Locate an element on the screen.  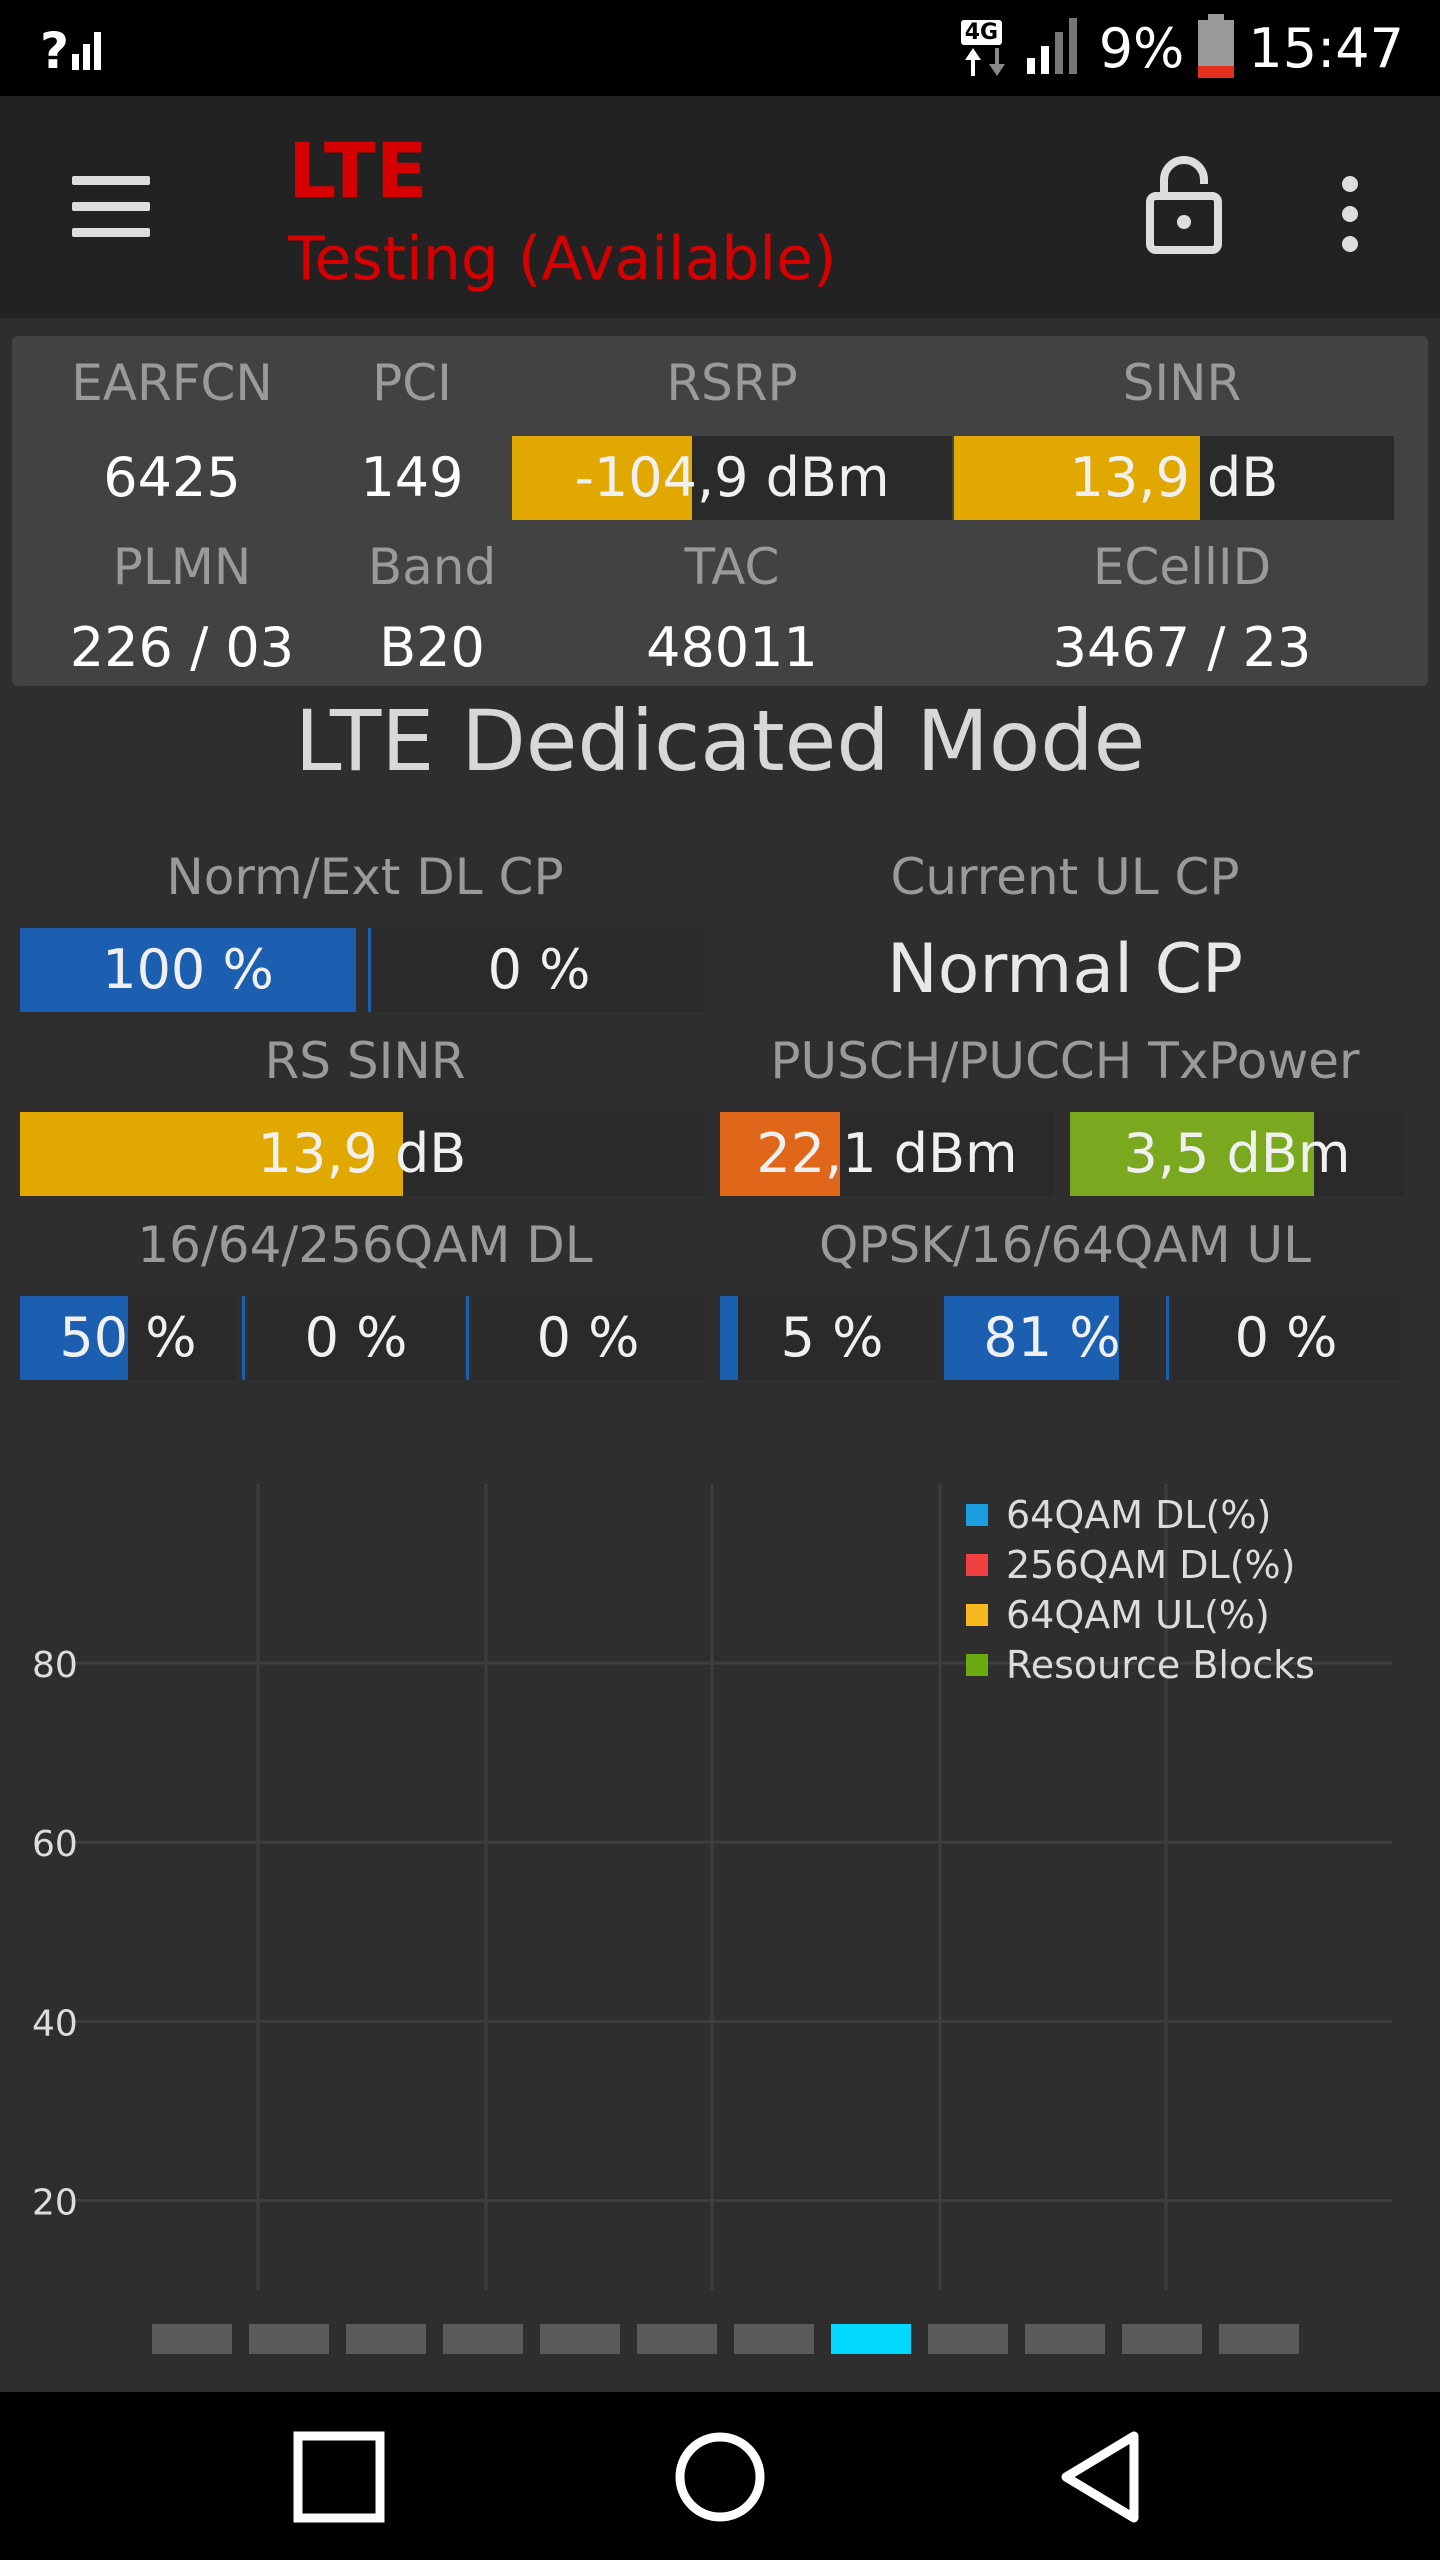
sinr-label: SINR is located at coordinates (1182, 383).